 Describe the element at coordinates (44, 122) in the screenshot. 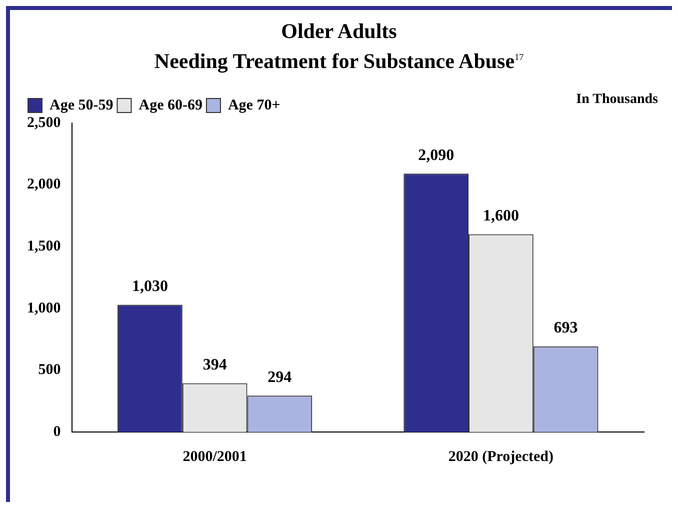

I see `y-tick-label: 2,500` at that location.